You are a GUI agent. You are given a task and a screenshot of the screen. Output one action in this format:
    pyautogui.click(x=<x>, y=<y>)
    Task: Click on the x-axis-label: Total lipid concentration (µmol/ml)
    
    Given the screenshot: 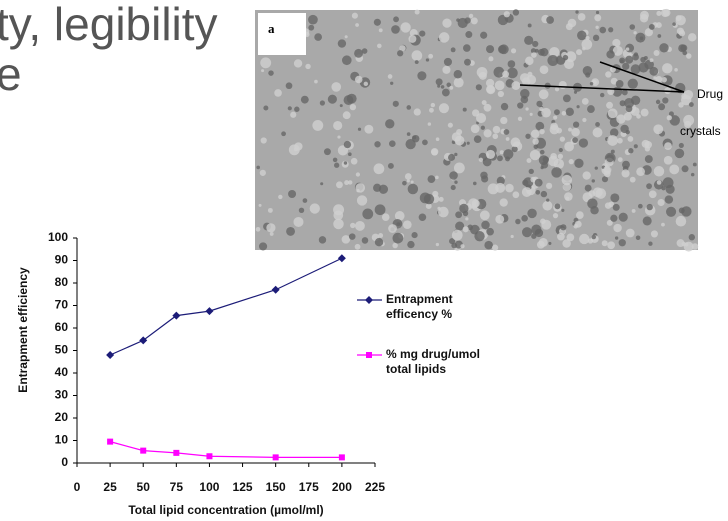 What is the action you would take?
    pyautogui.click(x=225, y=510)
    